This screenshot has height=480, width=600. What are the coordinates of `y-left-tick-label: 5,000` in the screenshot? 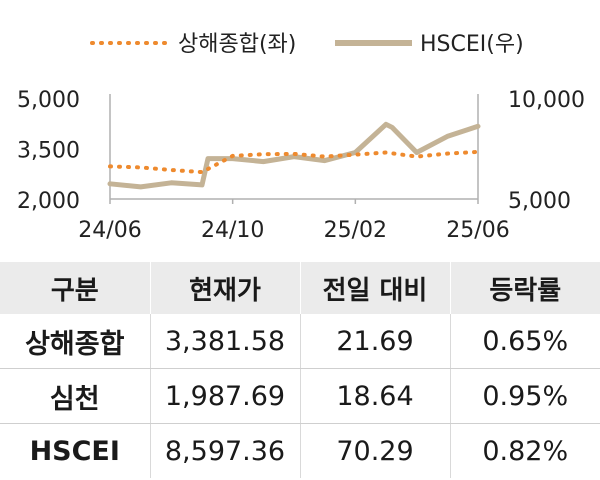 It's located at (48, 100).